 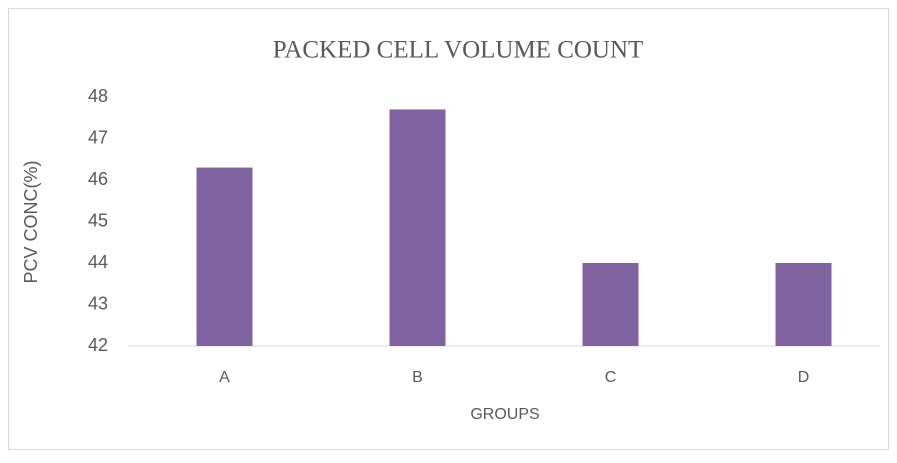 What do you see at coordinates (611, 377) in the screenshot?
I see `x-tick-label: C` at bounding box center [611, 377].